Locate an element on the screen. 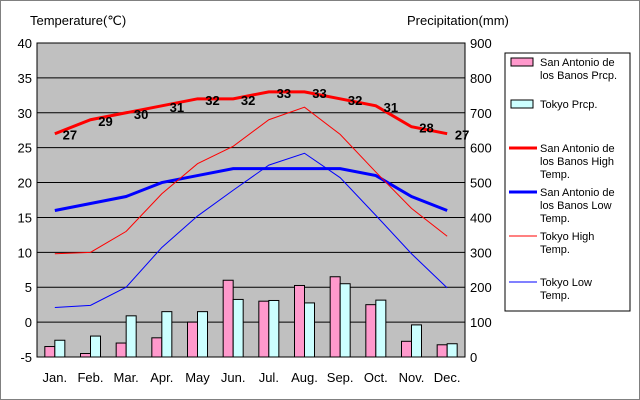 The height and width of the screenshot is (400, 640). right-axis-title: Precipitation(mm) is located at coordinates (458, 20).